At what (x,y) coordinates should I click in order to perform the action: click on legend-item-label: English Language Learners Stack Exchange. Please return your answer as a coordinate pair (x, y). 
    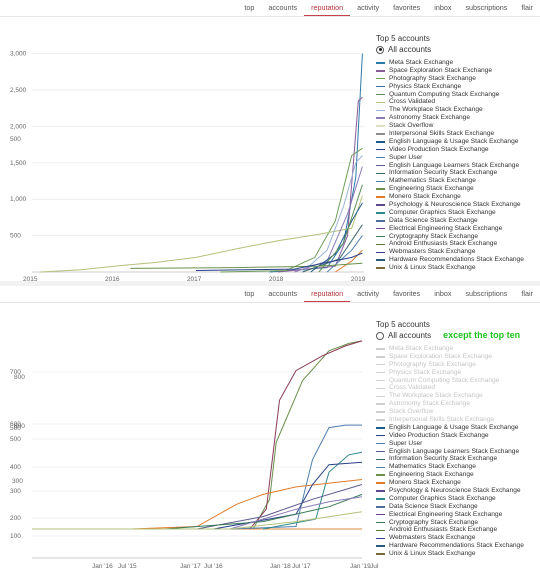
    Looking at the image, I should click on (454, 451).